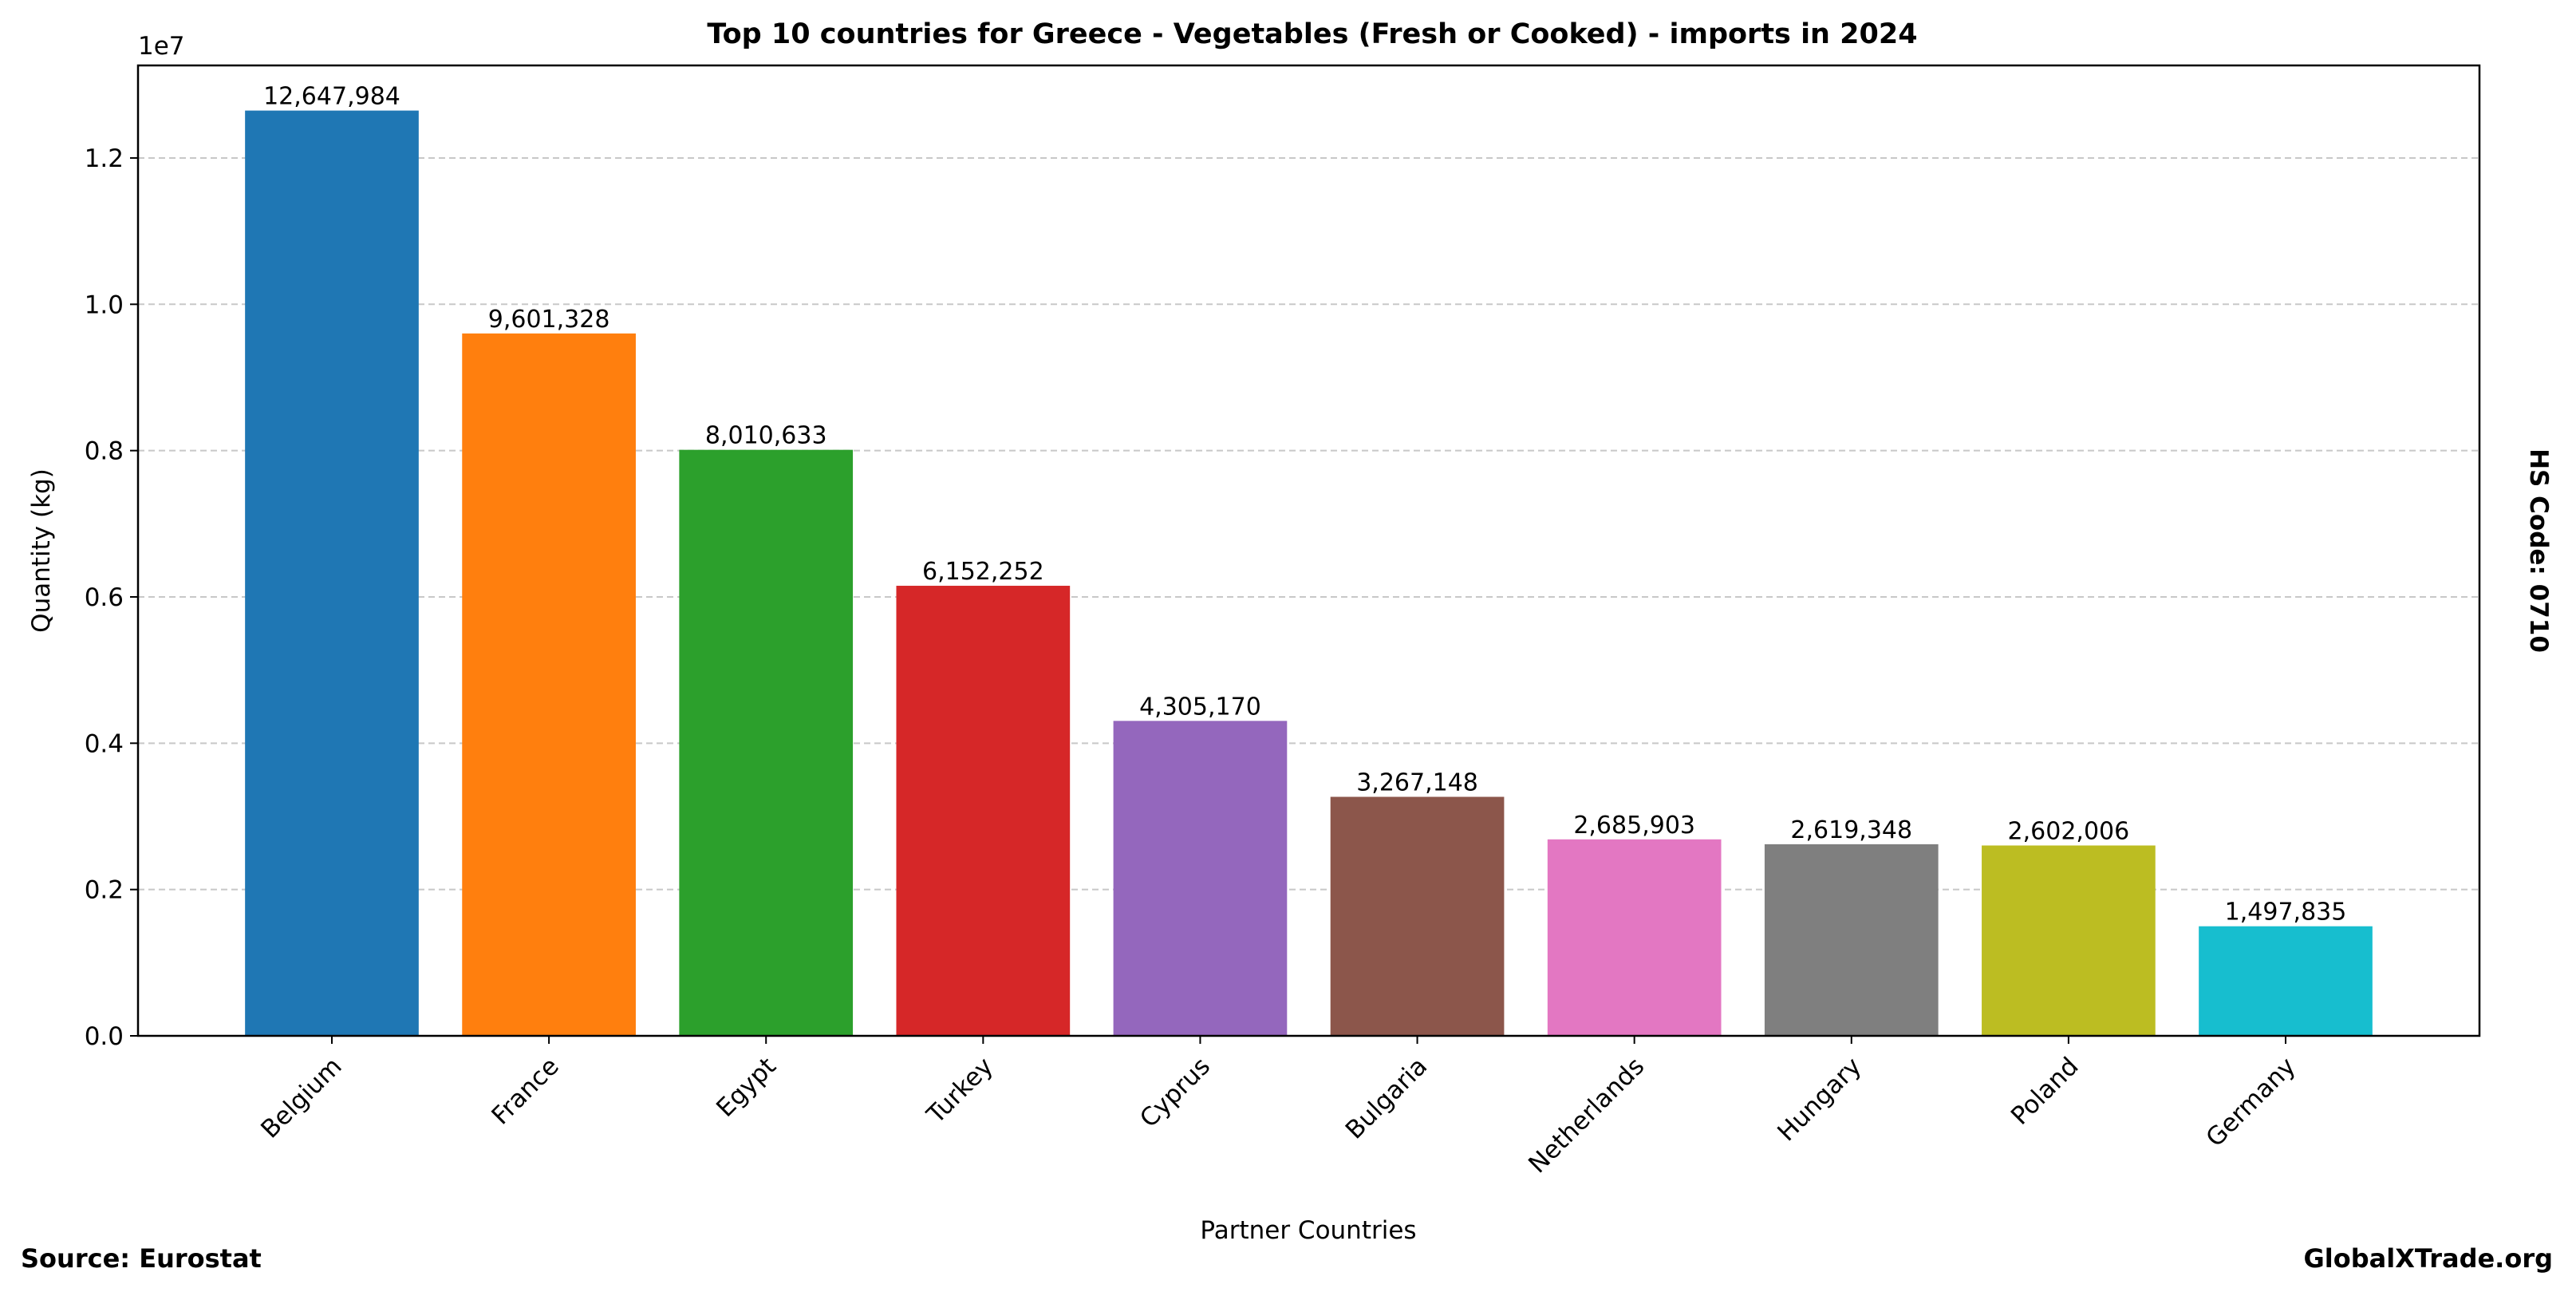 The height and width of the screenshot is (1296, 2576). Describe the element at coordinates (2286, 913) in the screenshot. I see `value-label: 1,497,835` at that location.